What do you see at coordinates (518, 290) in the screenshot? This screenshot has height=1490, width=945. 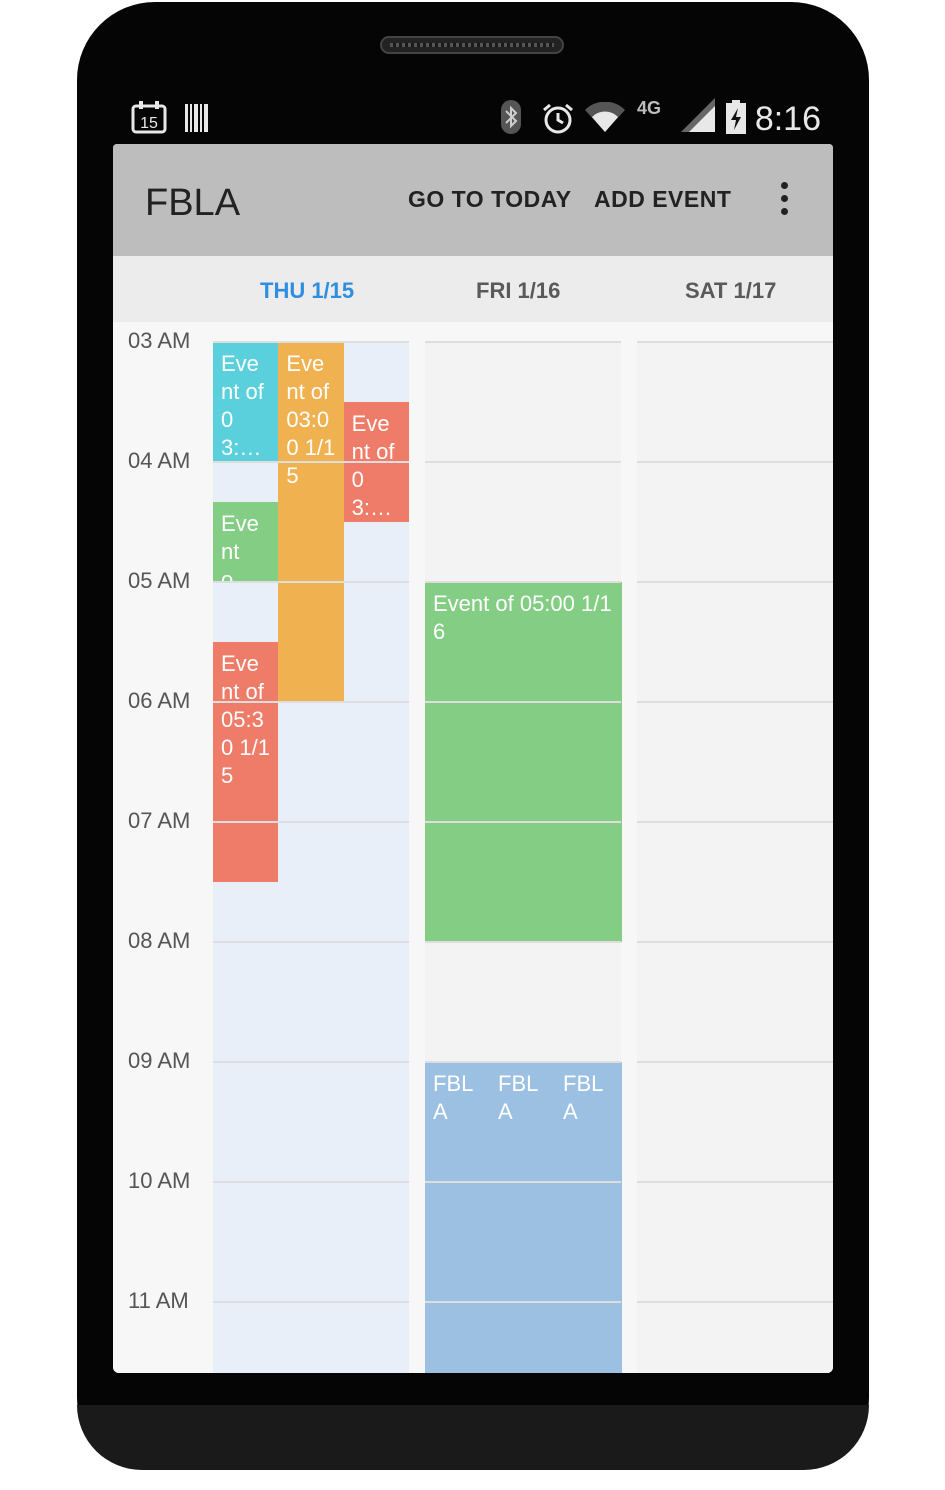 I see `day-header-fri: FRI 1/16` at bounding box center [518, 290].